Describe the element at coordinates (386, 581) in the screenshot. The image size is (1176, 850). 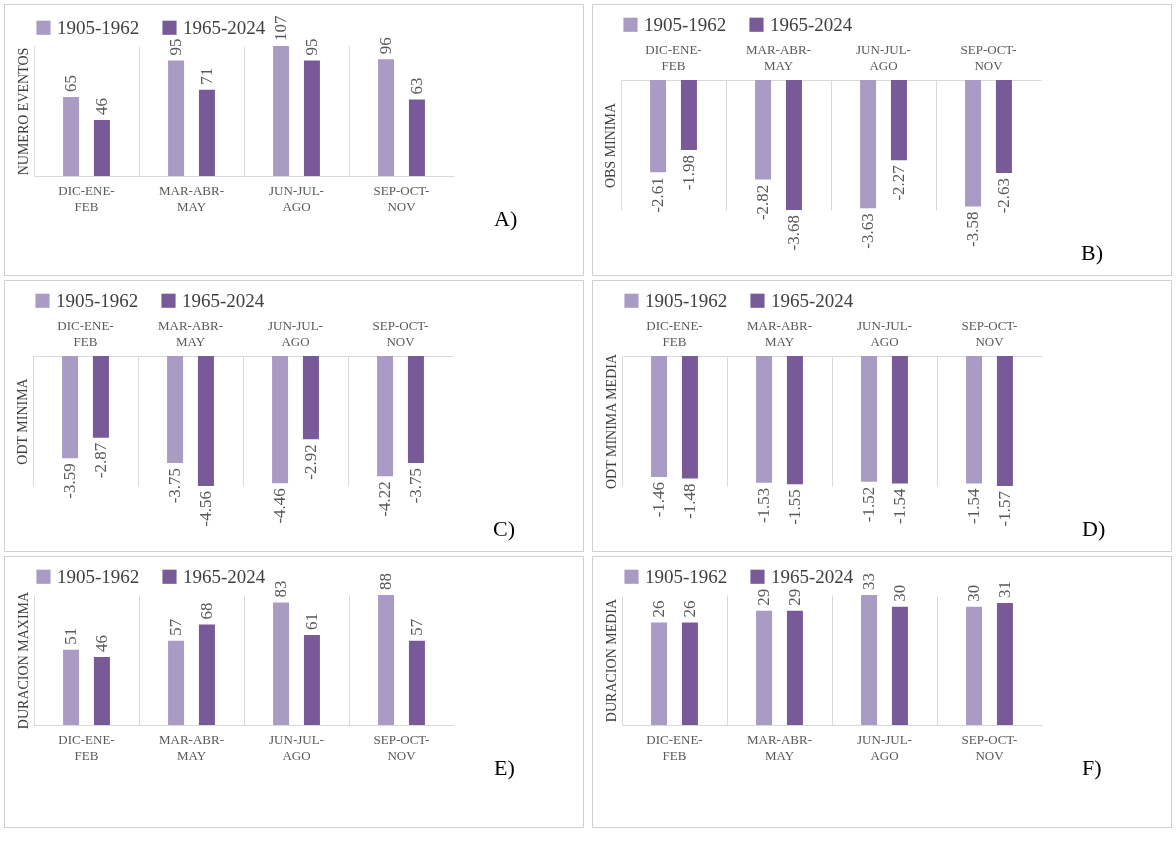
I see `data-label: 88` at that location.